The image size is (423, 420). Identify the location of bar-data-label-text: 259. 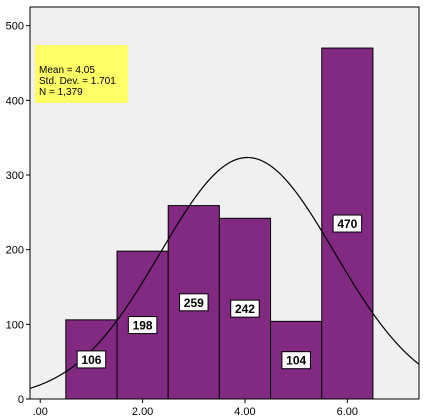
(194, 303).